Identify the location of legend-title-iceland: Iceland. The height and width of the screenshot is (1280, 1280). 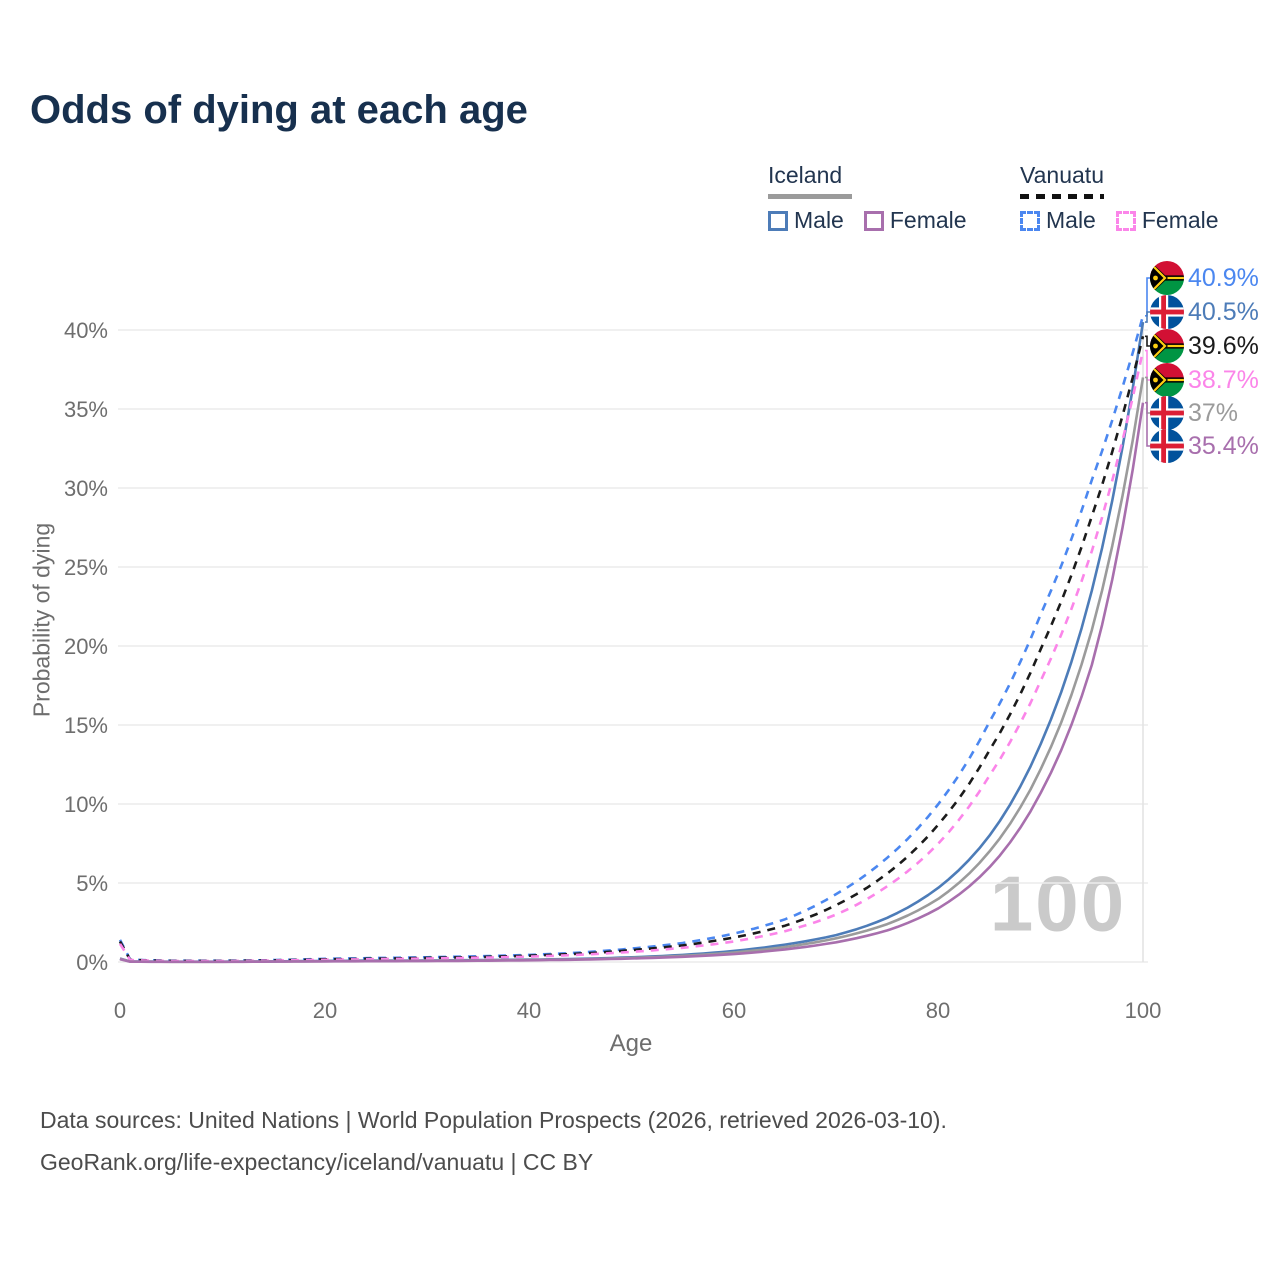
(805, 175).